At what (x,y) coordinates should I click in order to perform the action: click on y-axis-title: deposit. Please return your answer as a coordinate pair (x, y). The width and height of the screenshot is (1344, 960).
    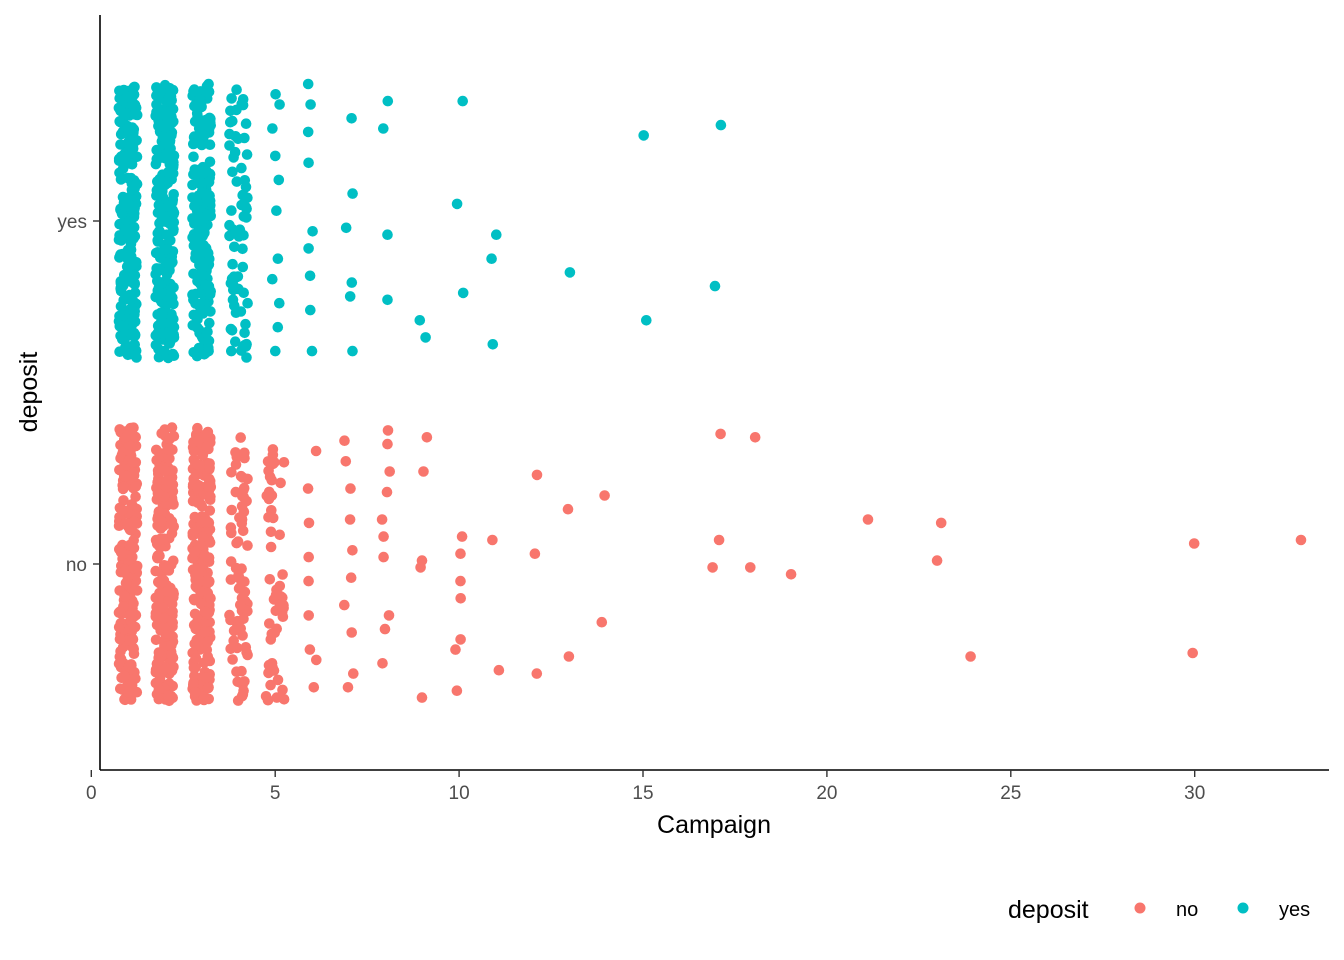
    Looking at the image, I should click on (29, 392).